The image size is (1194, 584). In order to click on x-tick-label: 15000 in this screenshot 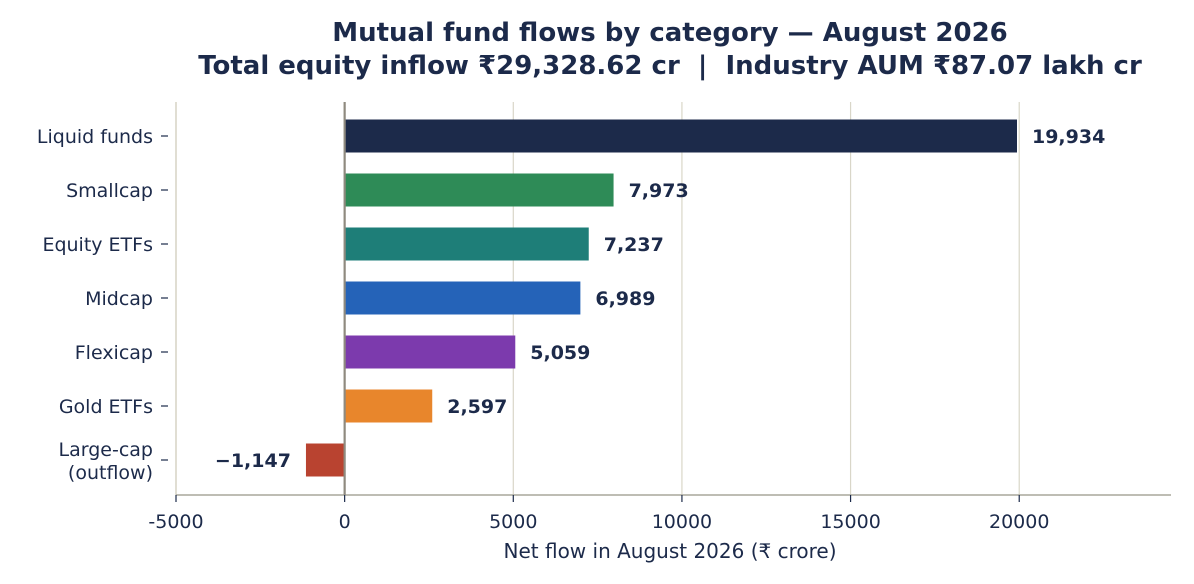, I will do `click(850, 522)`.